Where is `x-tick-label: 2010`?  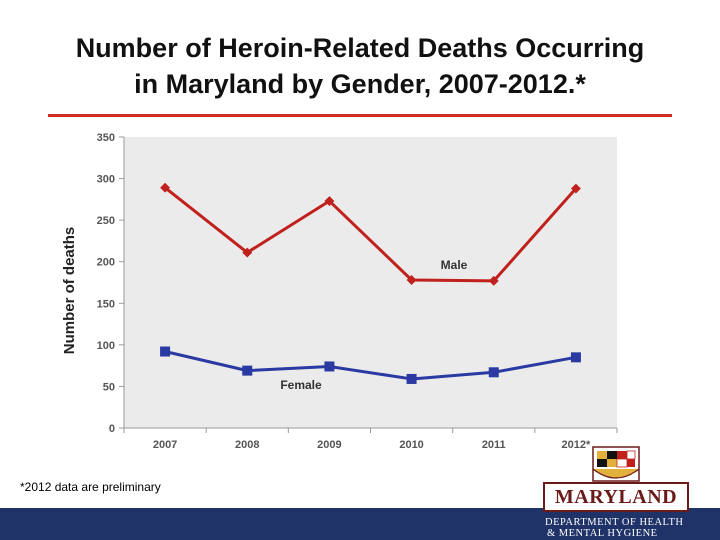 x-tick-label: 2010 is located at coordinates (411, 445).